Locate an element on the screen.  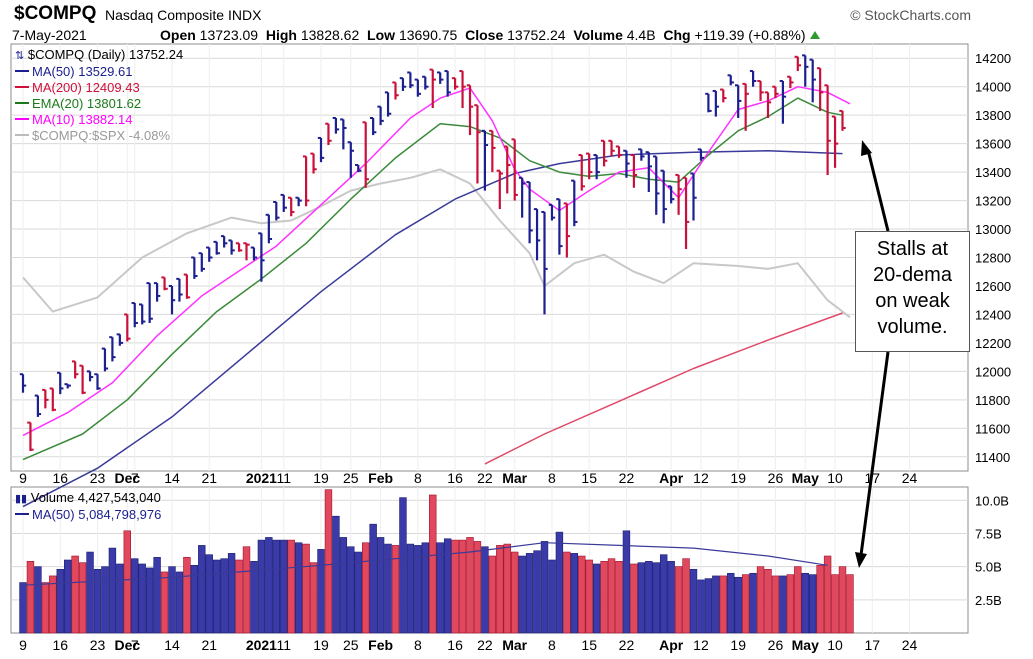
price-tick-label: 13600 is located at coordinates (993, 144).